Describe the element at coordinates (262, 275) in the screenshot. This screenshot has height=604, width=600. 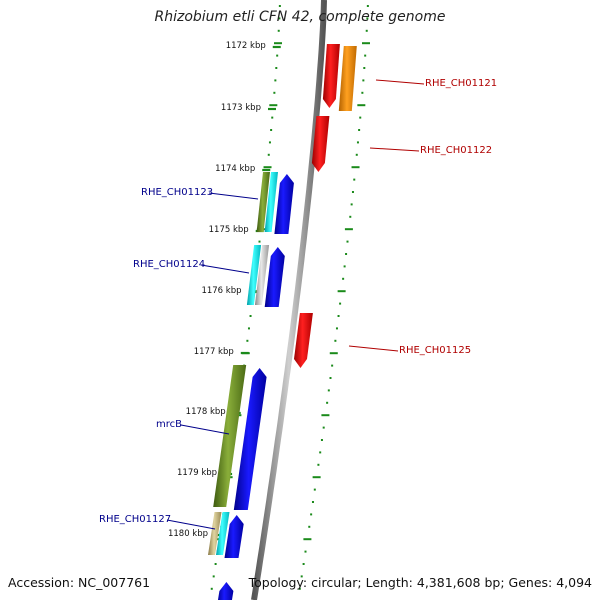
I see `gene-rhe-ch01124-grey` at that location.